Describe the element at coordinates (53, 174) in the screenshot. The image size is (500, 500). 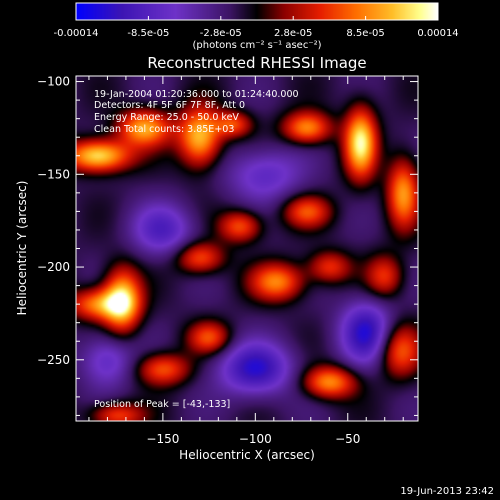
I see `y-tick-label: −150` at that location.